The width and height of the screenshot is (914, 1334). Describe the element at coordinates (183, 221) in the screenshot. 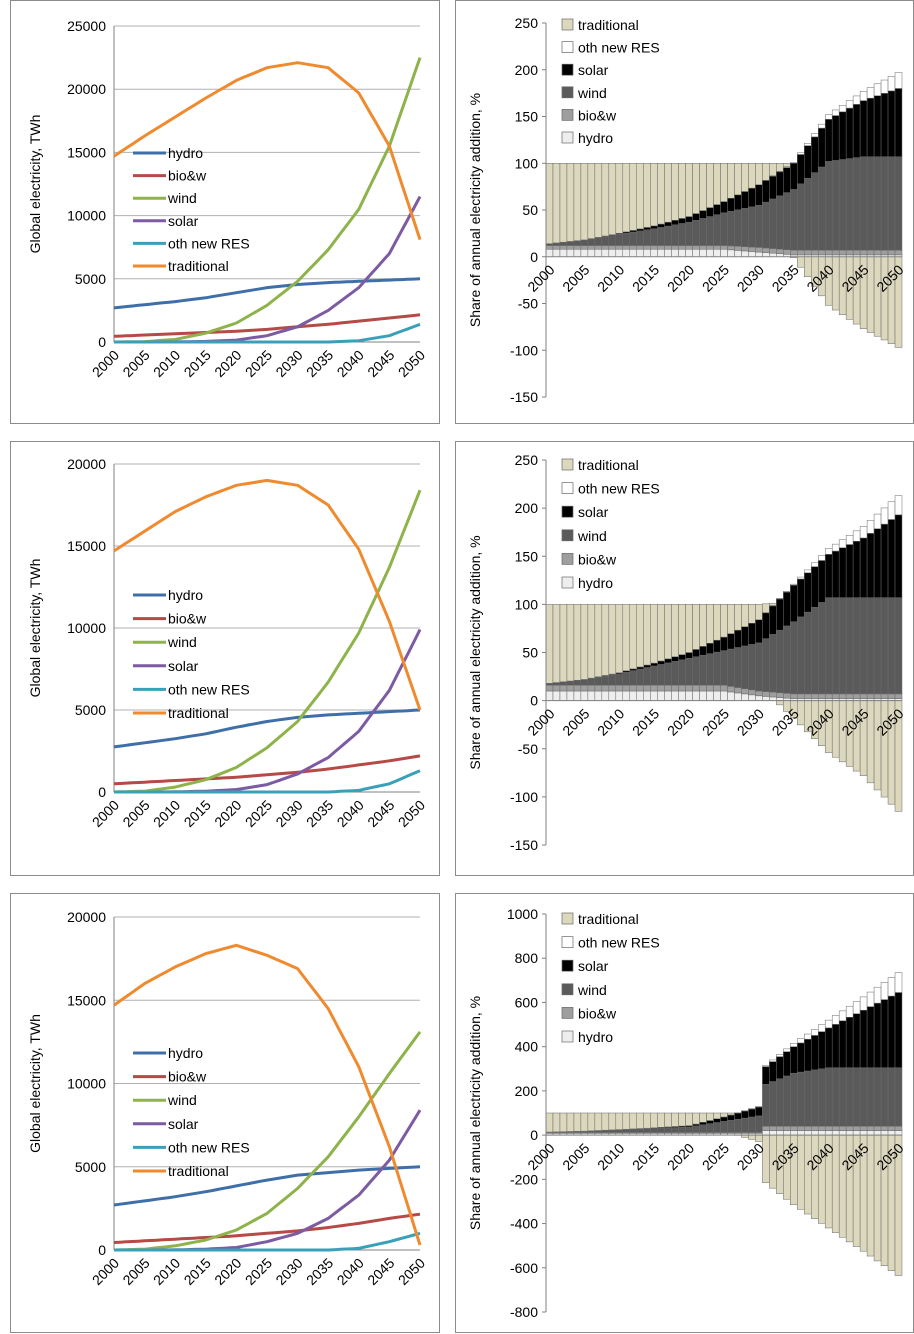

I see `legend-label-solar: solar` at that location.